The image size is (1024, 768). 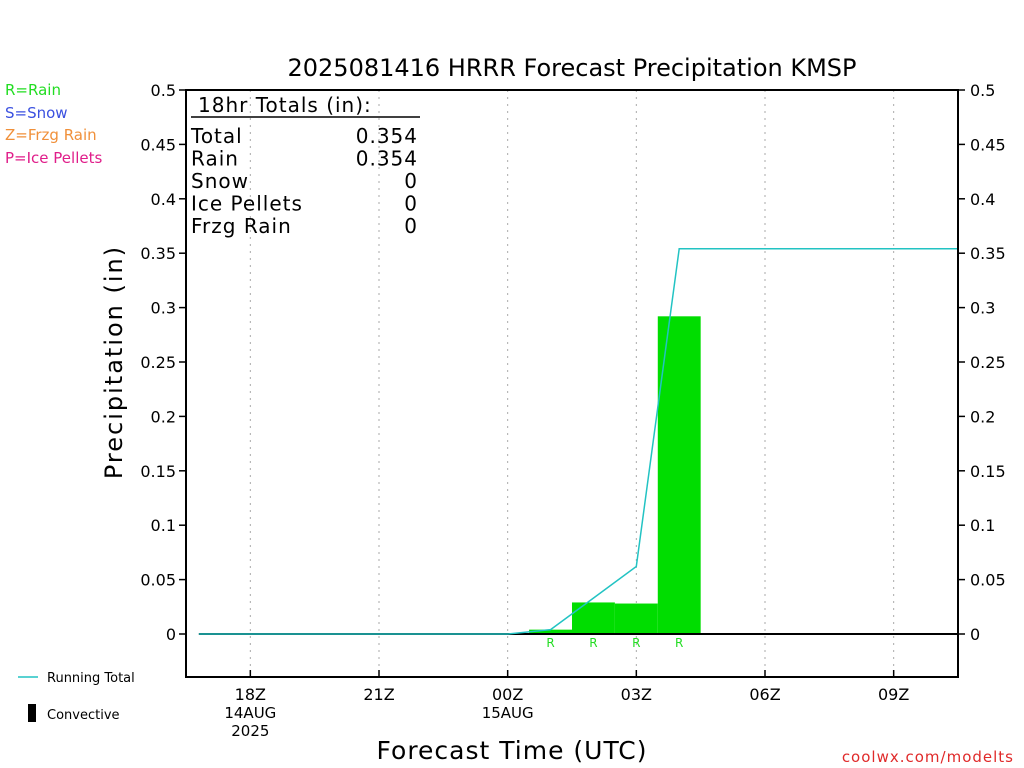 What do you see at coordinates (216, 136) in the screenshot?
I see `totals-label-0: Total` at bounding box center [216, 136].